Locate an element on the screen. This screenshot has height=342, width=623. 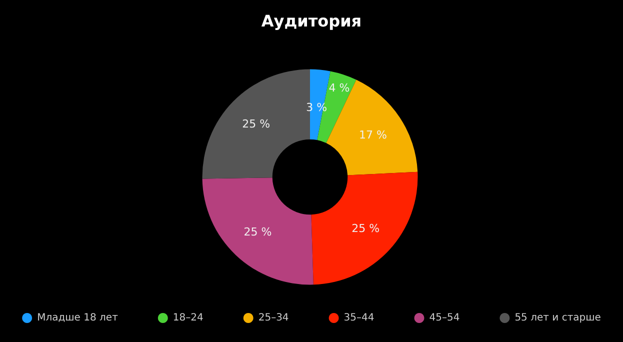
chart-title: Аудитория is located at coordinates (311, 21).